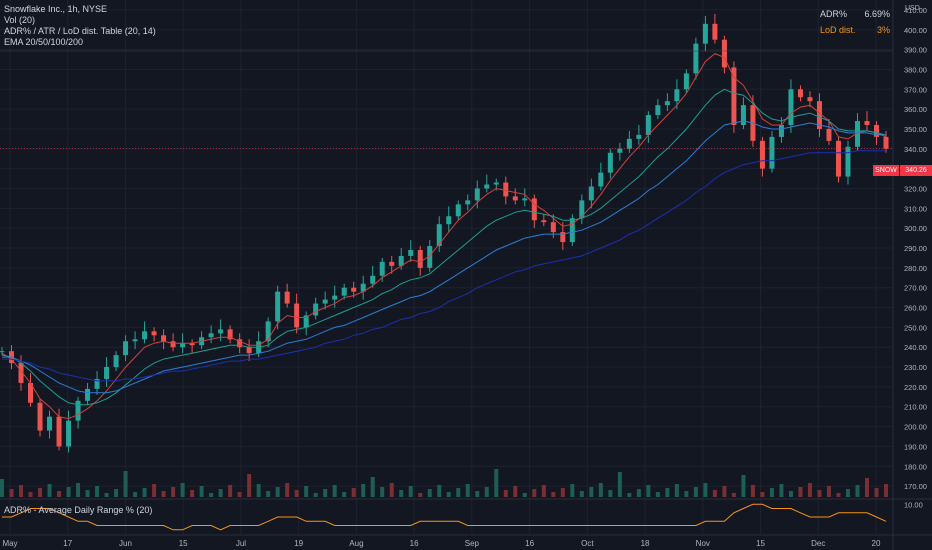 The width and height of the screenshot is (932, 550). Describe the element at coordinates (125, 543) in the screenshot. I see `time-axis-tick: Jun` at that location.